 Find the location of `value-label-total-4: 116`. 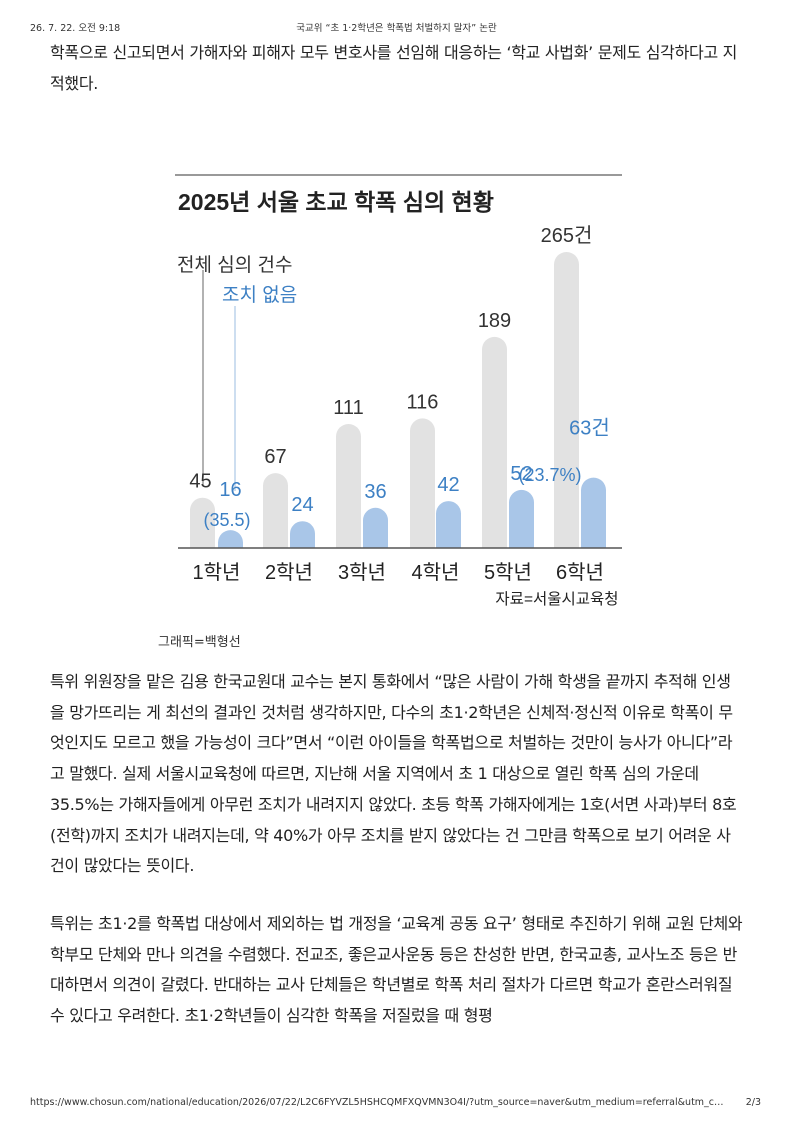

value-label-total-4: 116 is located at coordinates (423, 402).